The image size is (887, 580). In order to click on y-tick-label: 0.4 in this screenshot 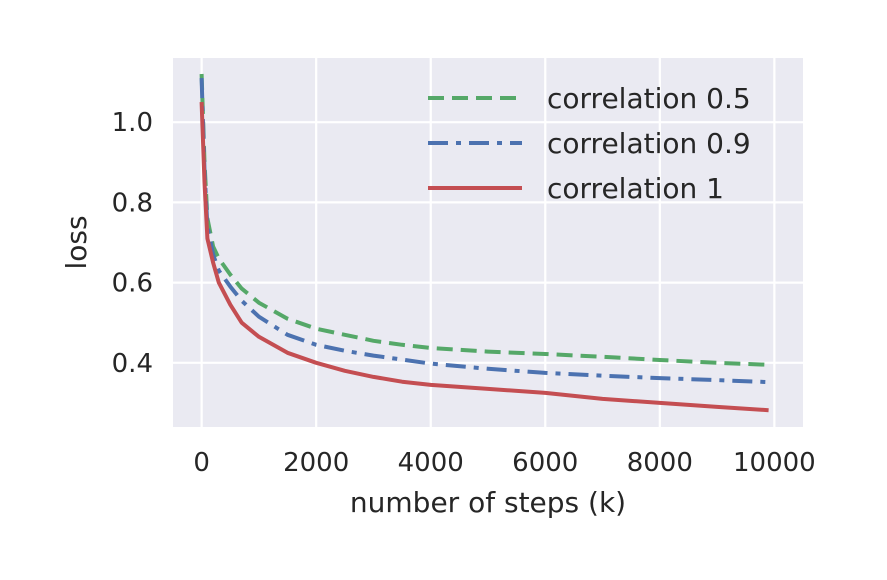, I will do `click(132, 364)`.